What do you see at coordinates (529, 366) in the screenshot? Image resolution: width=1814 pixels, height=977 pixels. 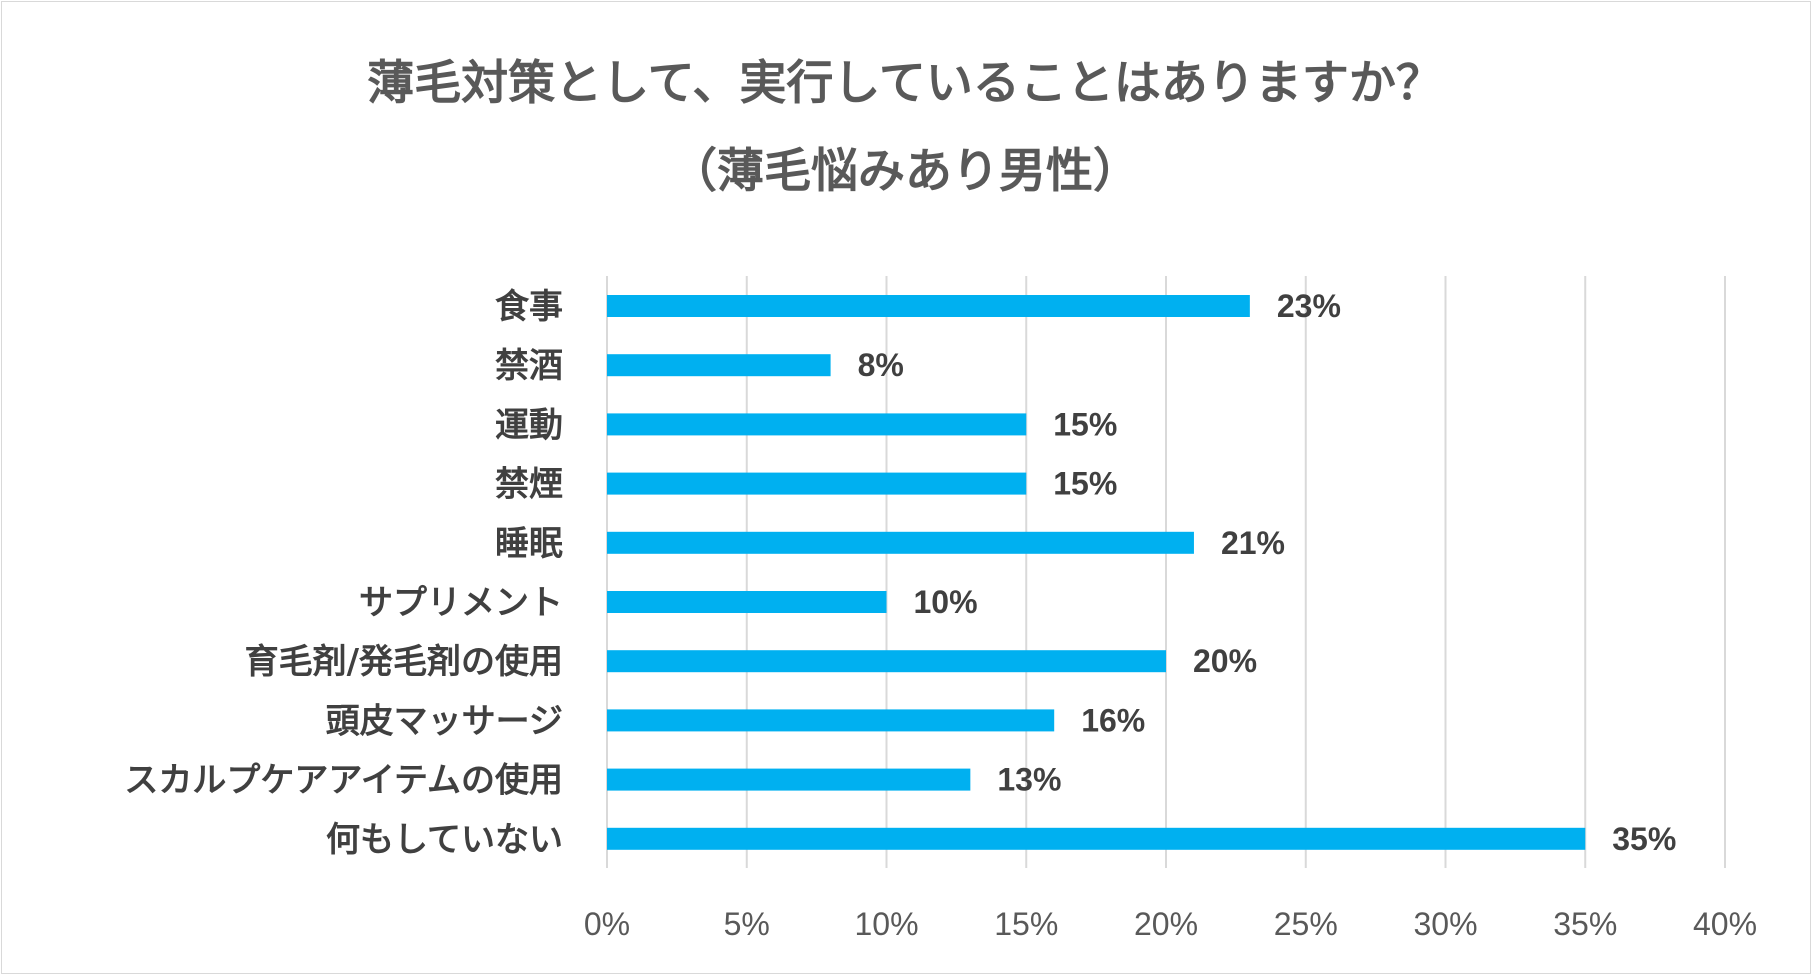 I see `category-label: 禁酒` at bounding box center [529, 366].